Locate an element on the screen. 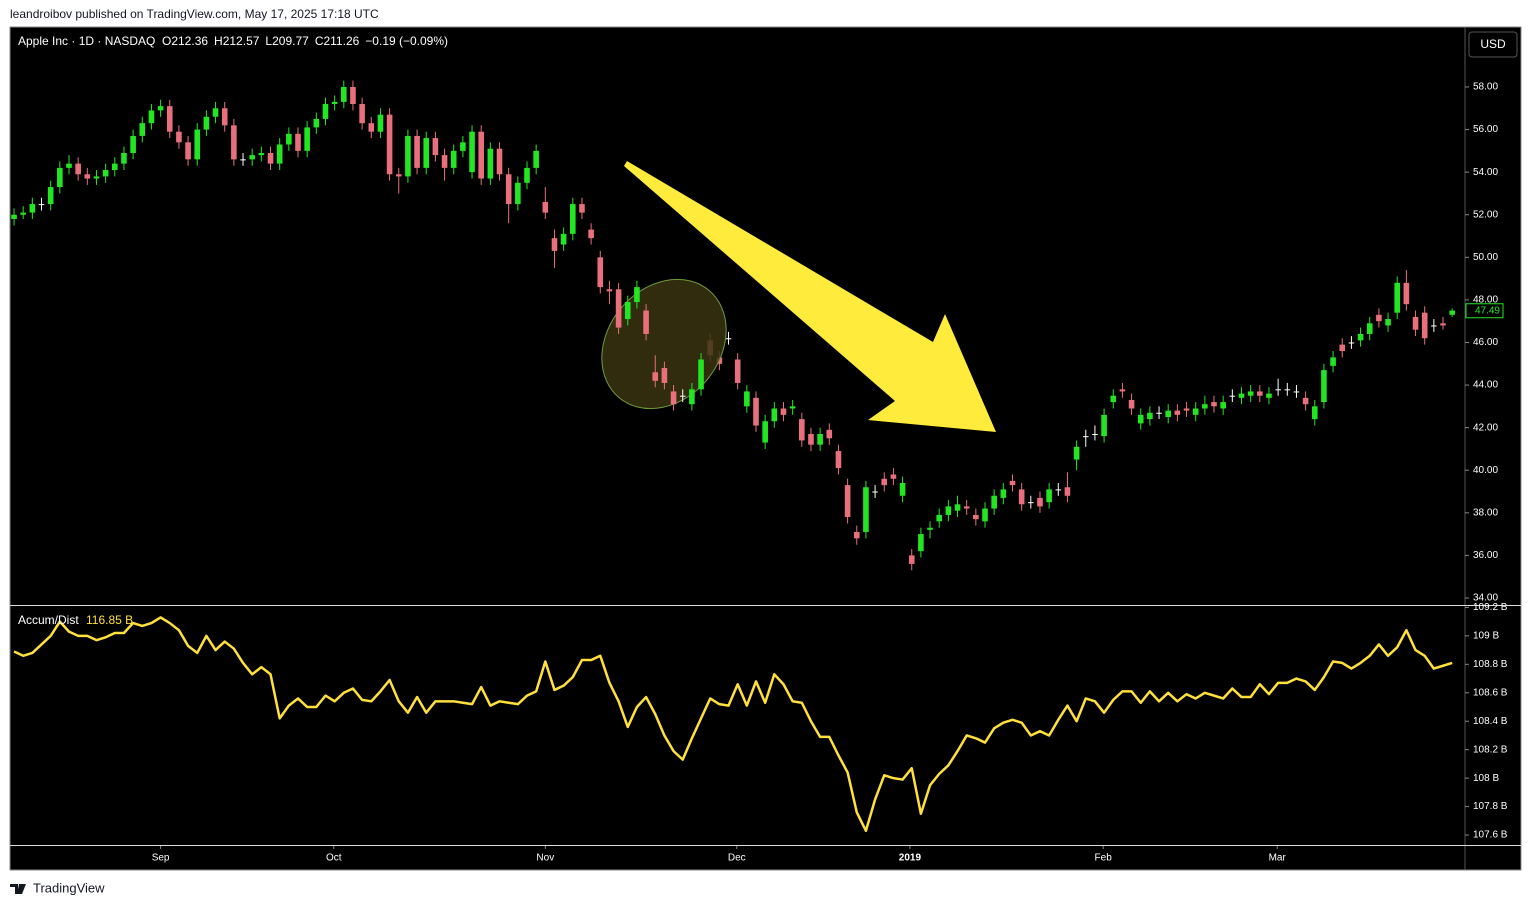 This screenshot has height=911, width=1531. y-tick-label: 52.00 is located at coordinates (1485, 214).